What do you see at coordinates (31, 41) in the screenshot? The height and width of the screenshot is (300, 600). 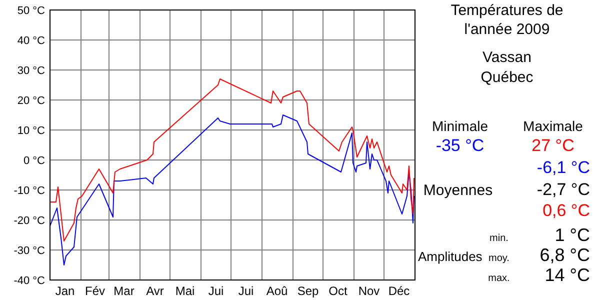 I see `y-tick-label: 40 °C` at bounding box center [31, 41].